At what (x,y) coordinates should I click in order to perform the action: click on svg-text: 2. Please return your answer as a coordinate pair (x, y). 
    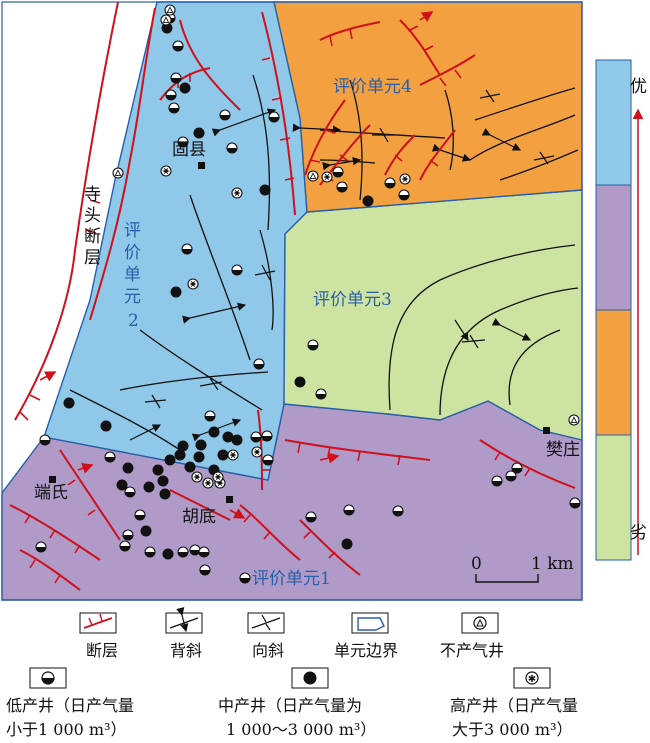
    Looking at the image, I should click on (133, 321).